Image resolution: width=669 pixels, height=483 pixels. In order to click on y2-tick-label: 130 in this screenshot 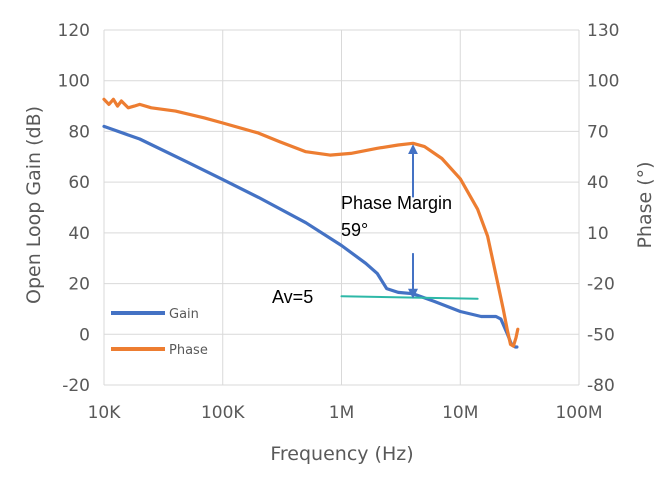, I will do `click(603, 31)`.